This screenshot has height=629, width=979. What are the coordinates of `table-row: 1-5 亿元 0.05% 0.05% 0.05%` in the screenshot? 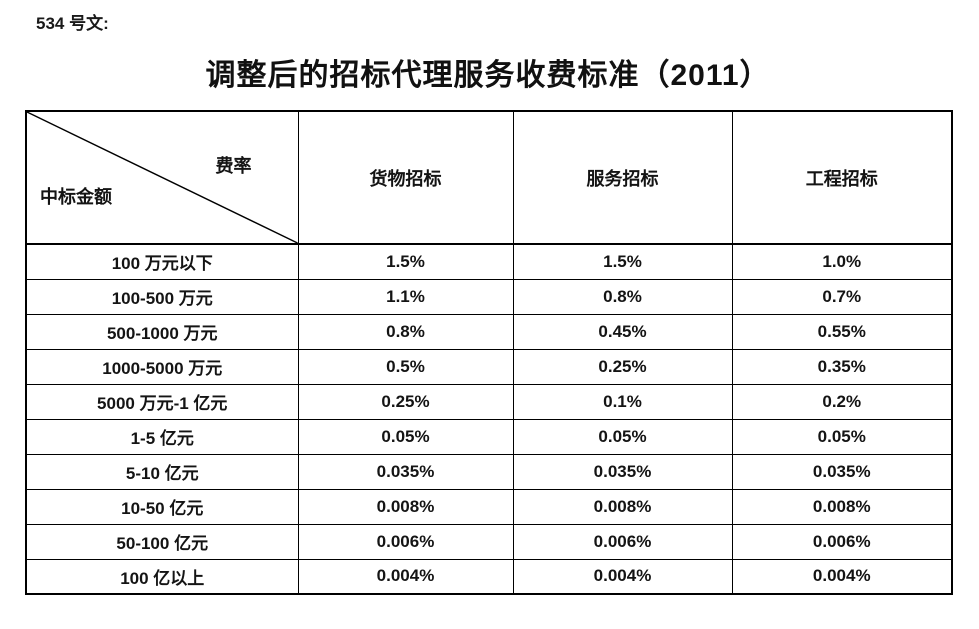 It's located at (489, 436).